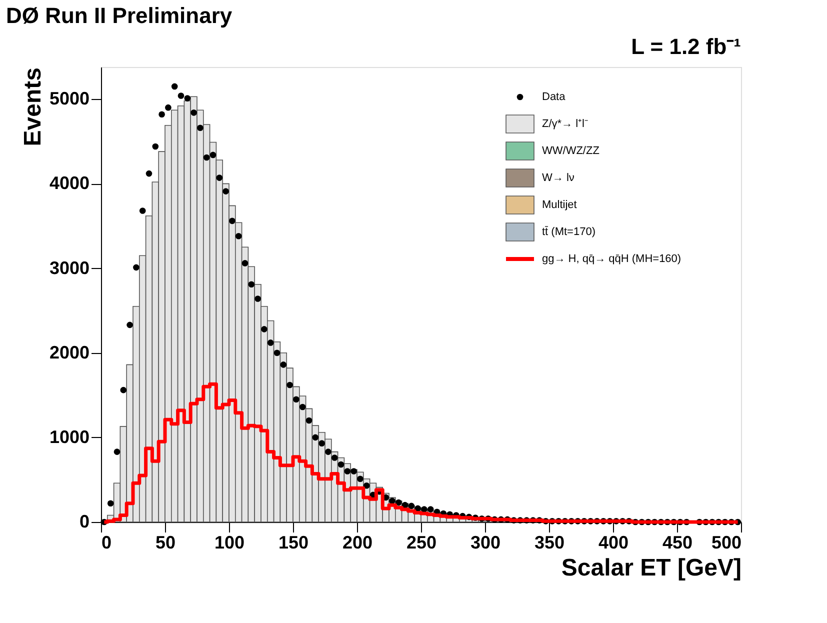 This screenshot has width=827, height=623. What do you see at coordinates (558, 178) in the screenshot?
I see `legend-label: W→ lν` at bounding box center [558, 178].